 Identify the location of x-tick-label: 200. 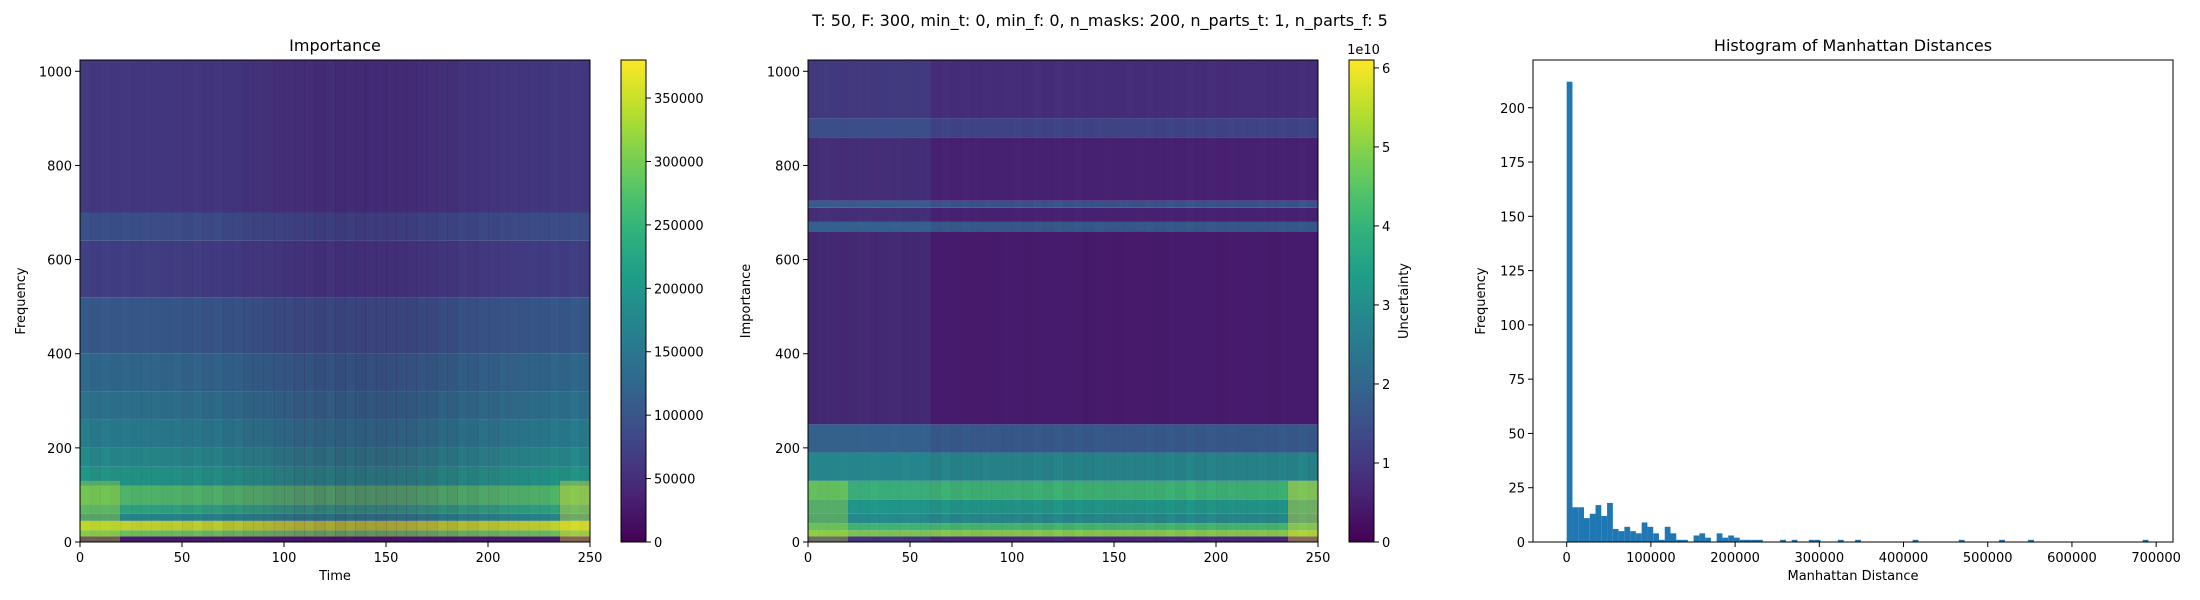
(1216, 558).